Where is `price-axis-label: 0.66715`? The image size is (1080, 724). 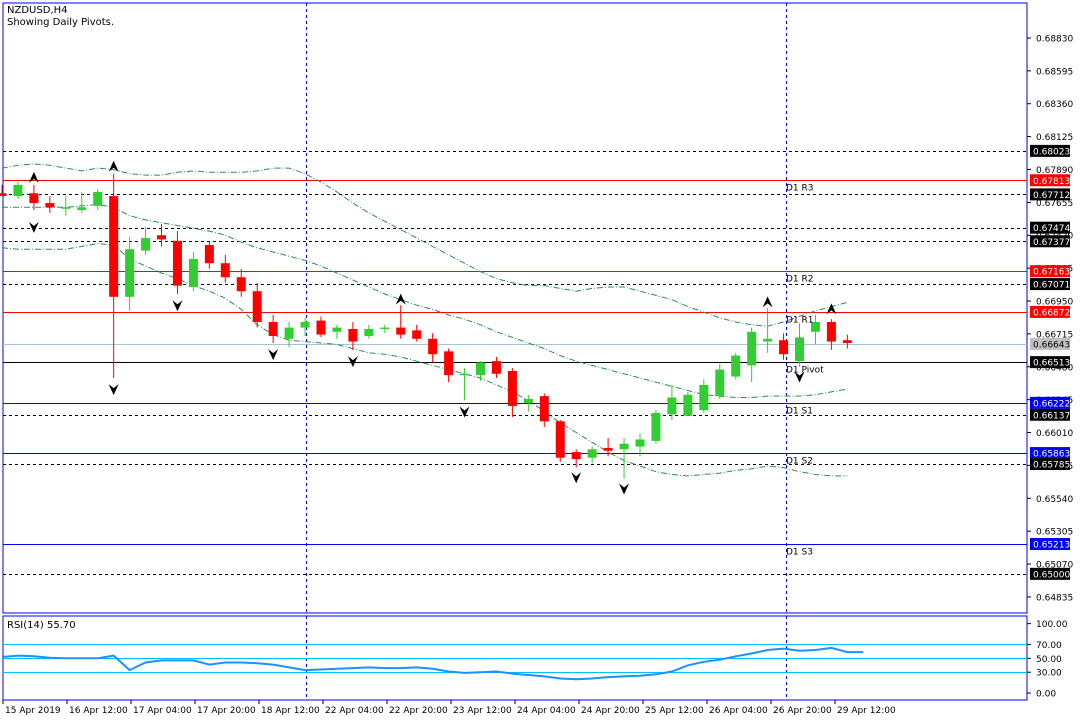 price-axis-label: 0.66715 is located at coordinates (1054, 335).